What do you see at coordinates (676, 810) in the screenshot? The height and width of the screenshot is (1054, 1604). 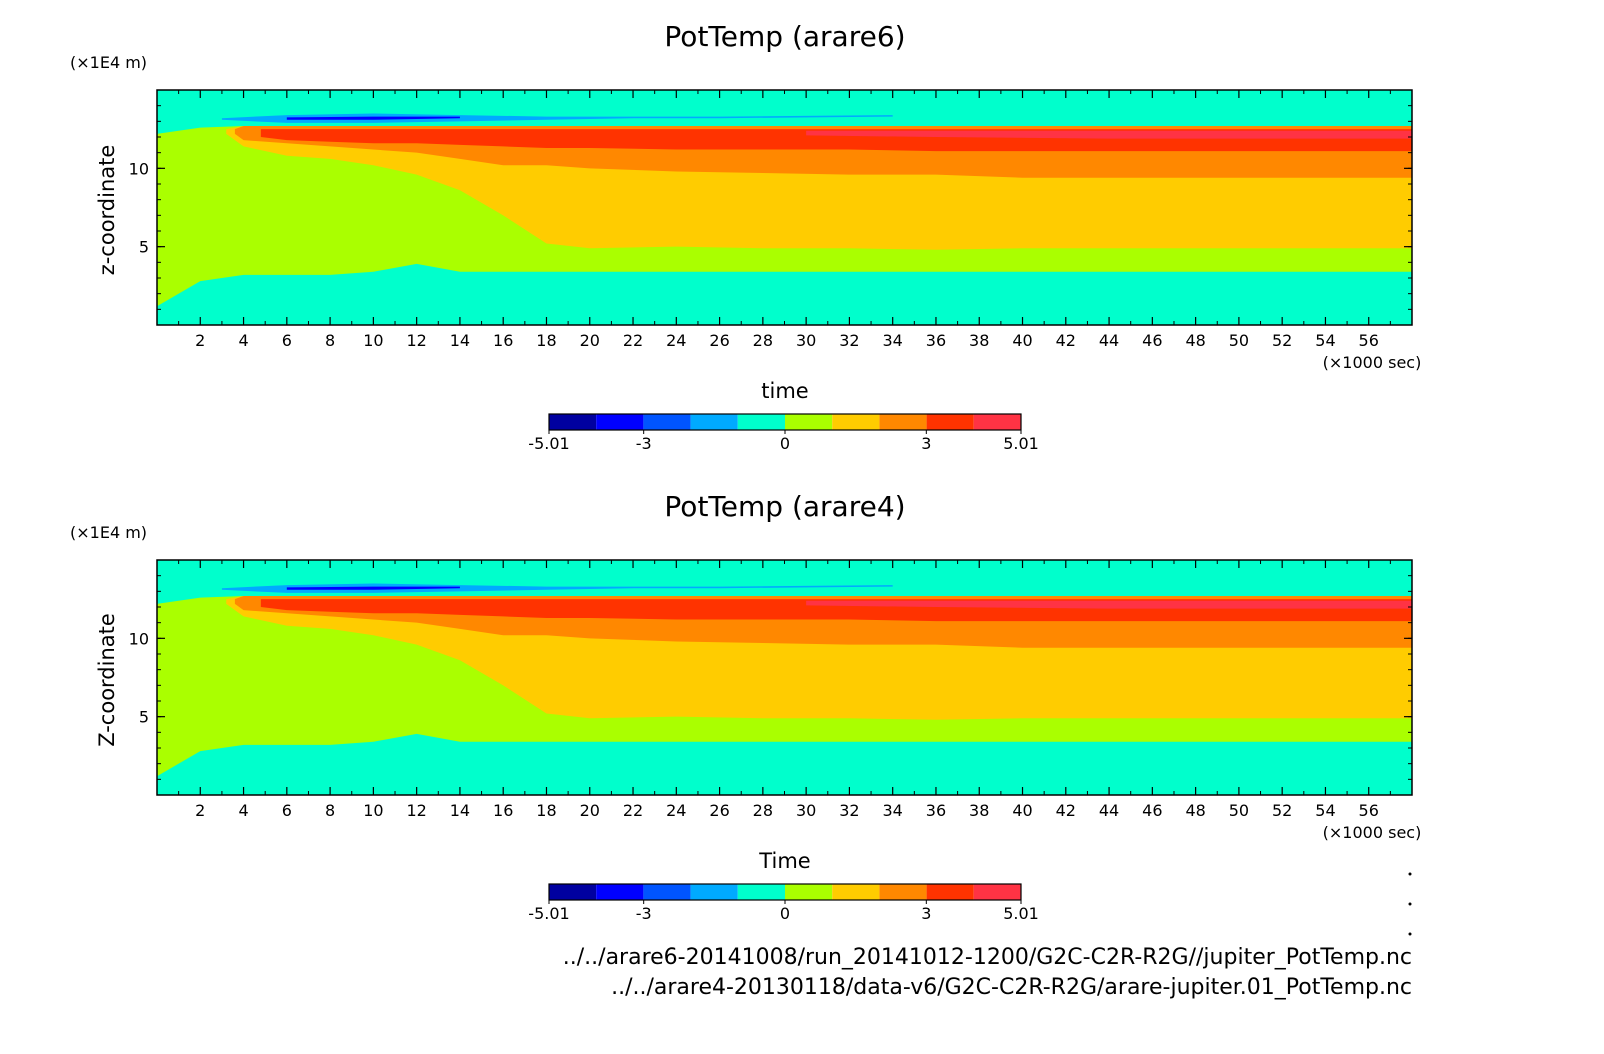 I see `x-tick-label: 24` at bounding box center [676, 810].